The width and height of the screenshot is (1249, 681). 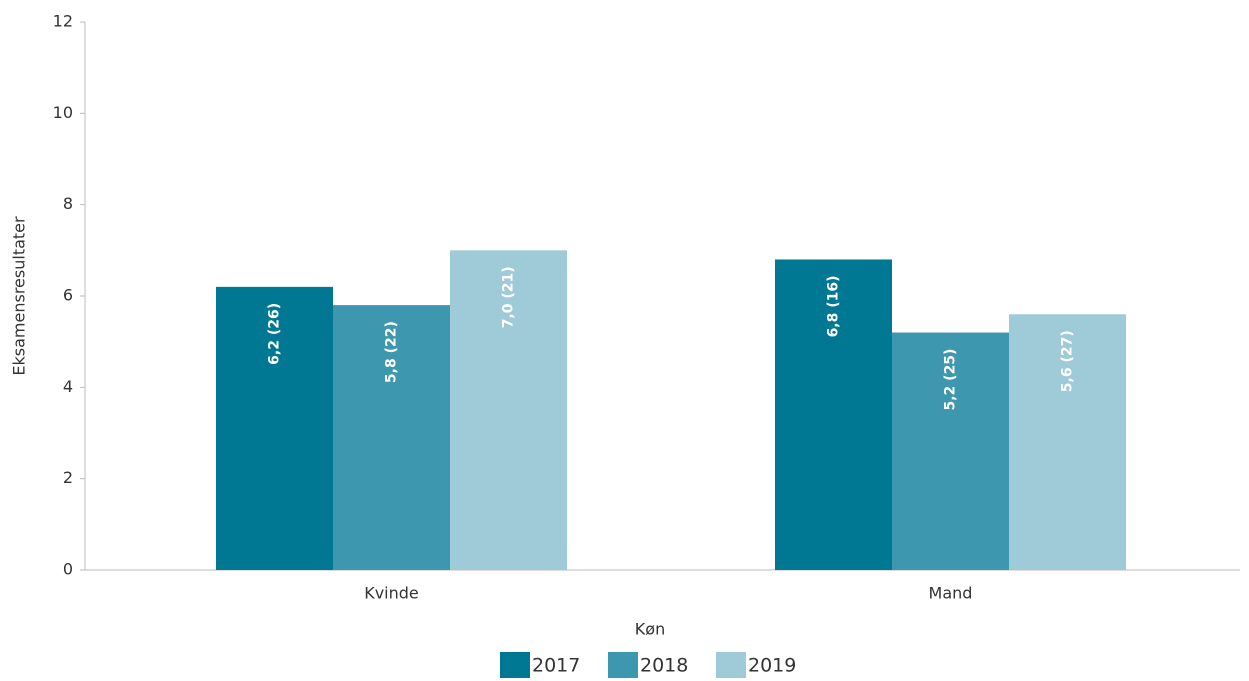 What do you see at coordinates (68, 386) in the screenshot?
I see `y-tick-label: 4` at bounding box center [68, 386].